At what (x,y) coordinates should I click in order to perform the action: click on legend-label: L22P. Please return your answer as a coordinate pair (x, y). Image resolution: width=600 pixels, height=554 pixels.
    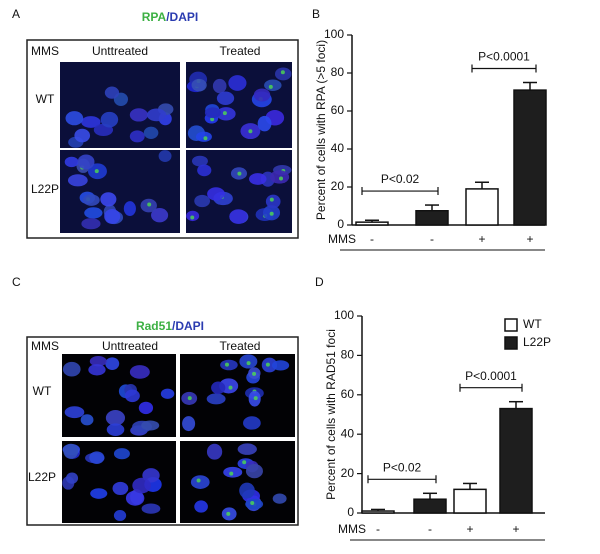
    Looking at the image, I should click on (537, 342).